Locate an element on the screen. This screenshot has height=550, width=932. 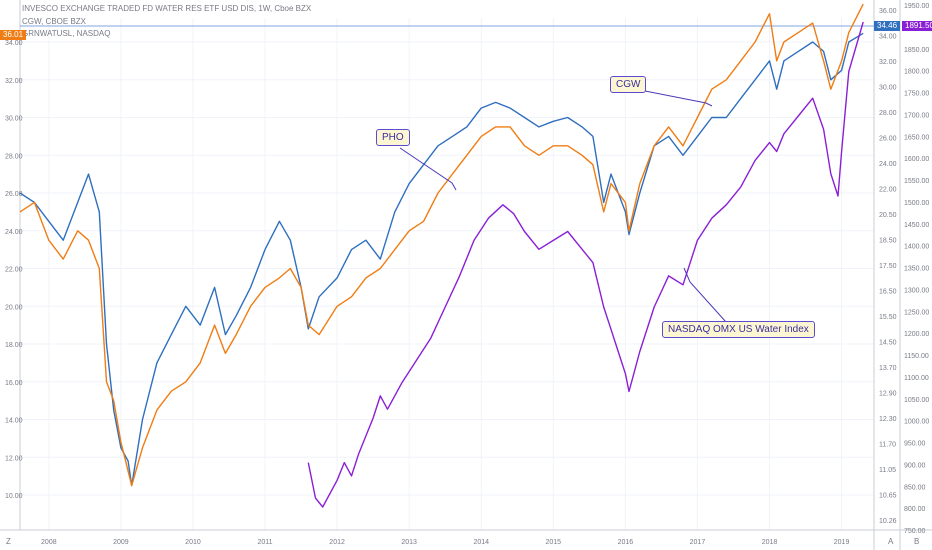
right-tick-label: 1050.00 is located at coordinates (916, 400).